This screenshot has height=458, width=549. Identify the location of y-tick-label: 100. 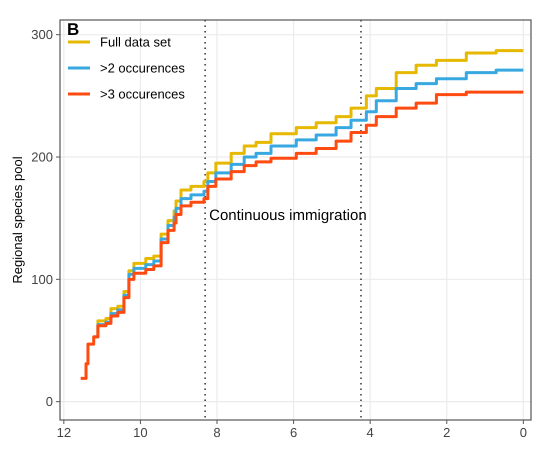
(42, 279).